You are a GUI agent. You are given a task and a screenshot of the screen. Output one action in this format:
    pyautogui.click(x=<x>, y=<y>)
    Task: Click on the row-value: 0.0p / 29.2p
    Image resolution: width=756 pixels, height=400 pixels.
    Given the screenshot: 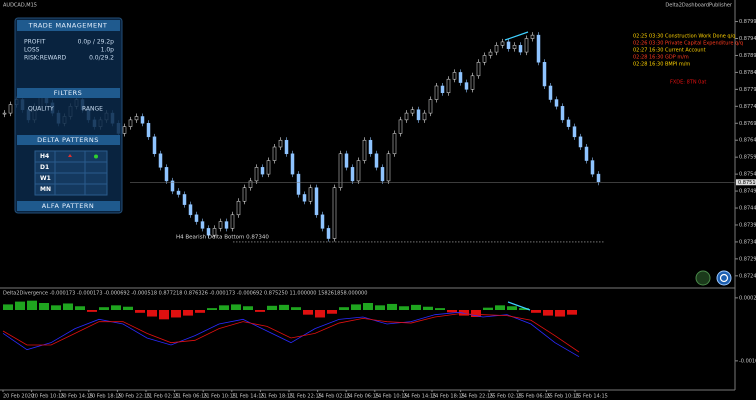 What is the action you would take?
    pyautogui.click(x=96, y=42)
    